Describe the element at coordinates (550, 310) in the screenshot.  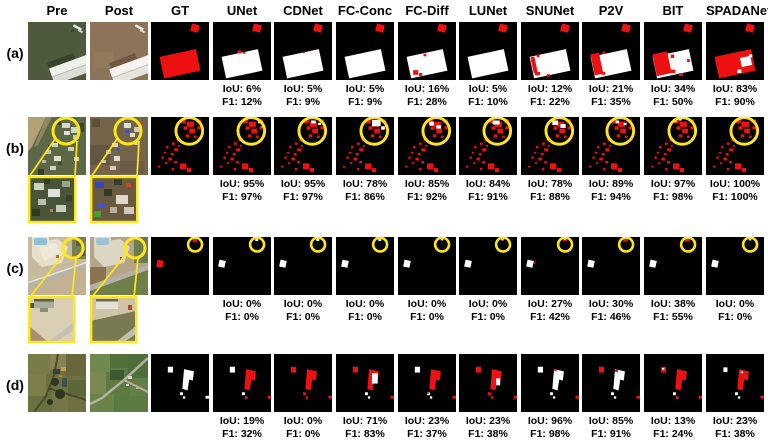
I see `metrics-c-snunet: IoU: 27% F1: 42%` at that location.